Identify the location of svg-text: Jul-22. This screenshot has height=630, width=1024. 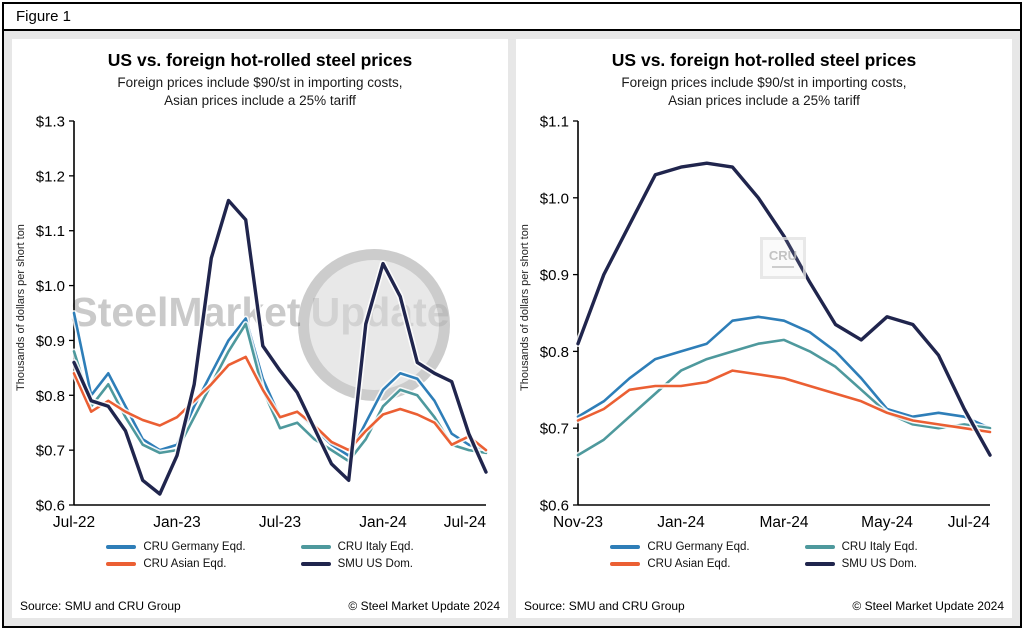
(74, 522).